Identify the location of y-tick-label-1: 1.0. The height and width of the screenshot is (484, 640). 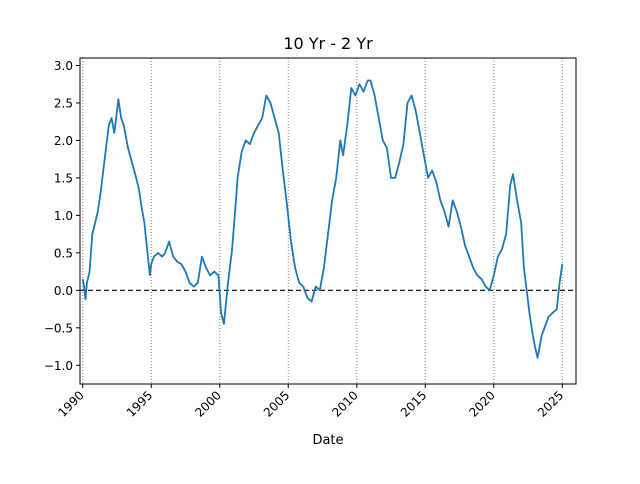
(63, 216).